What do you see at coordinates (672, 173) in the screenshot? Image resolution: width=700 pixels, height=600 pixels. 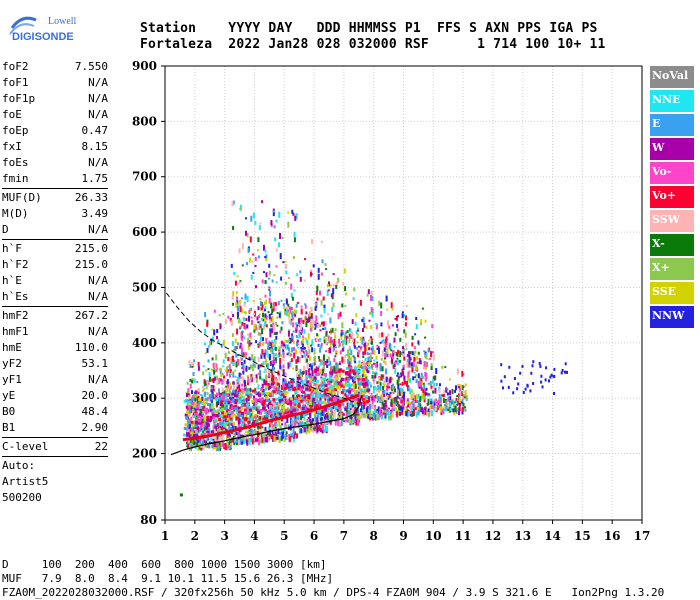 I see `legend-item: Vo-` at bounding box center [672, 173].